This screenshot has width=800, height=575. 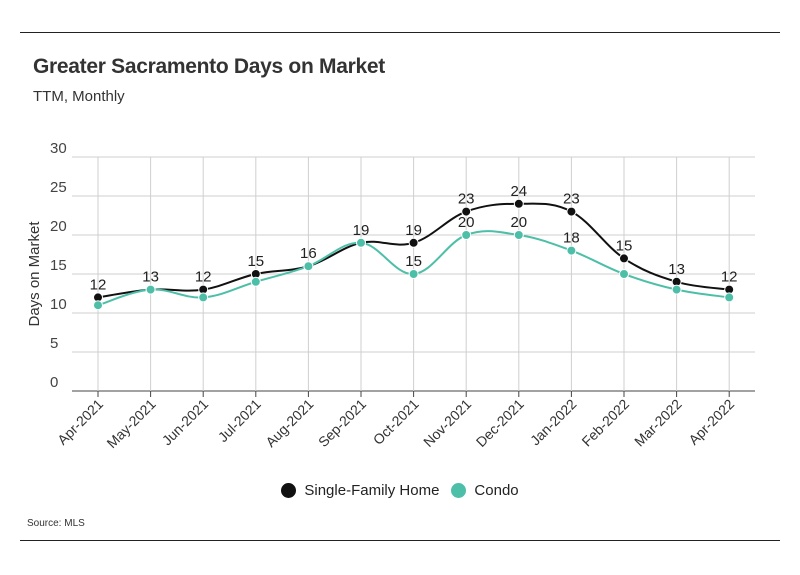 I want to click on y-tick-label: 20, so click(x=58, y=226).